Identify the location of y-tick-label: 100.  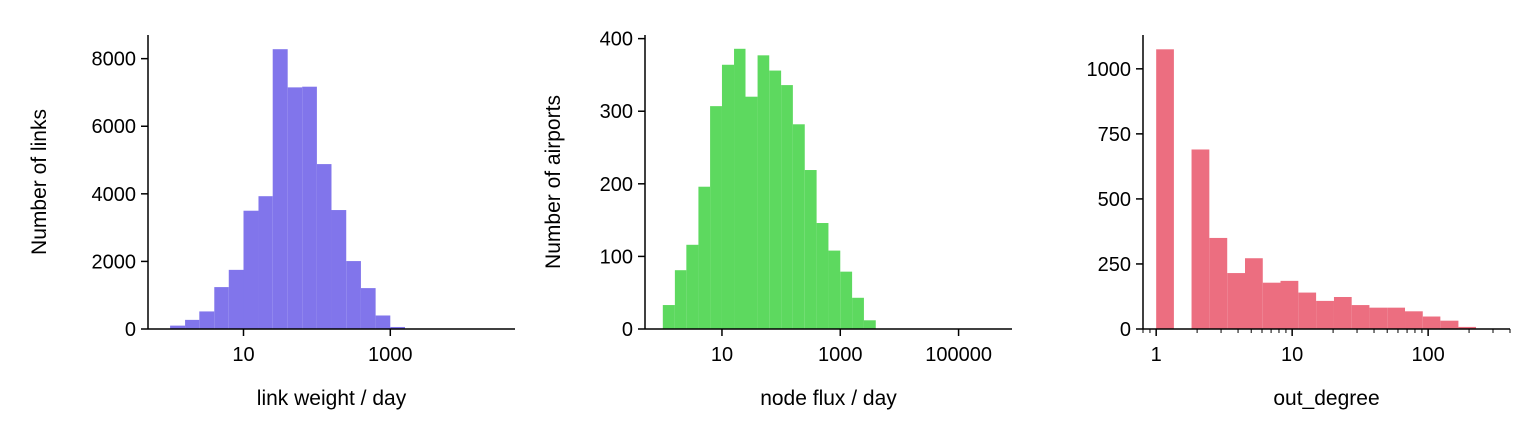
(616, 257).